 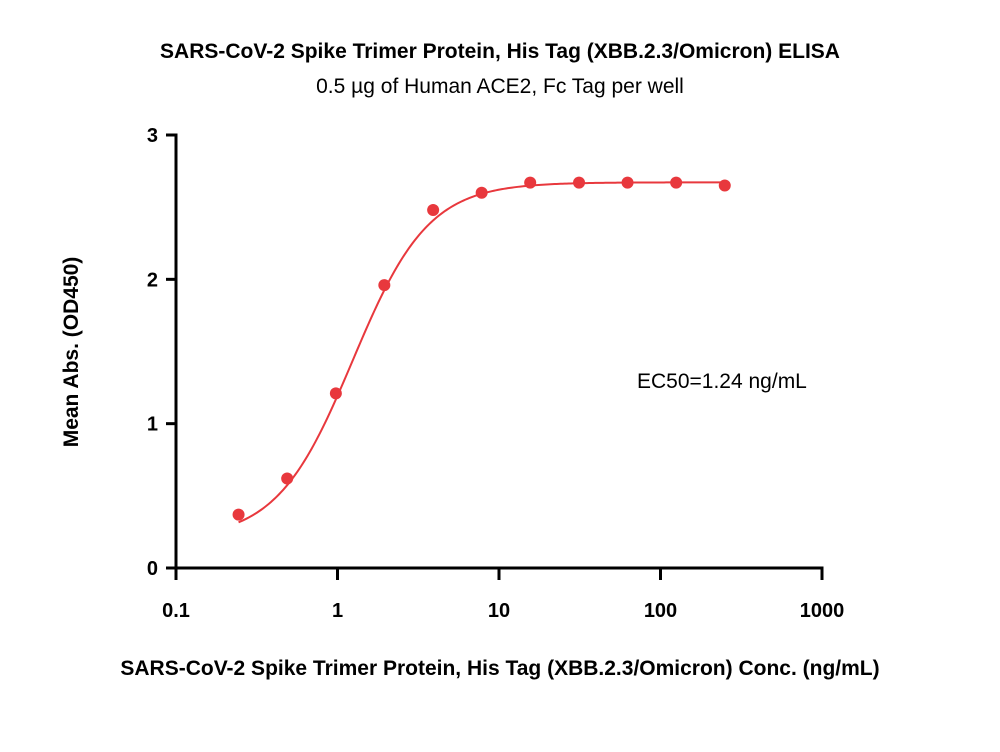 I want to click on chart-subtitle: 0.5 µg of Human ACE2, Fc Tag per well, so click(x=500, y=86).